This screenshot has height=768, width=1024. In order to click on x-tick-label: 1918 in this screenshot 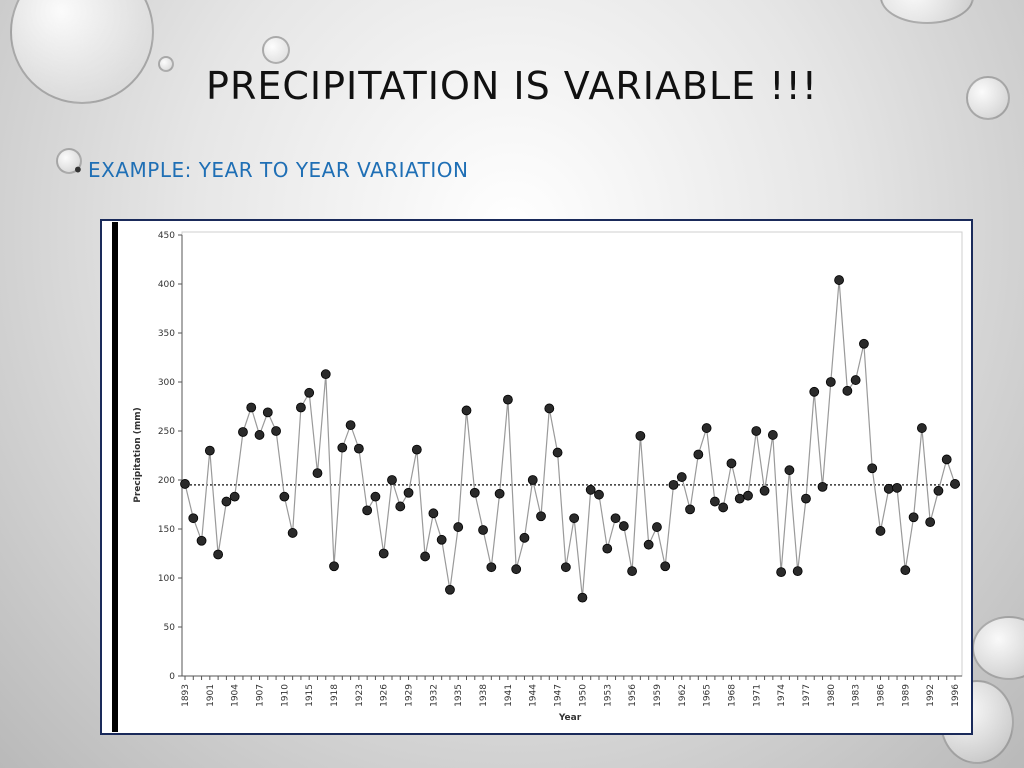, I will do `click(335, 695)`.